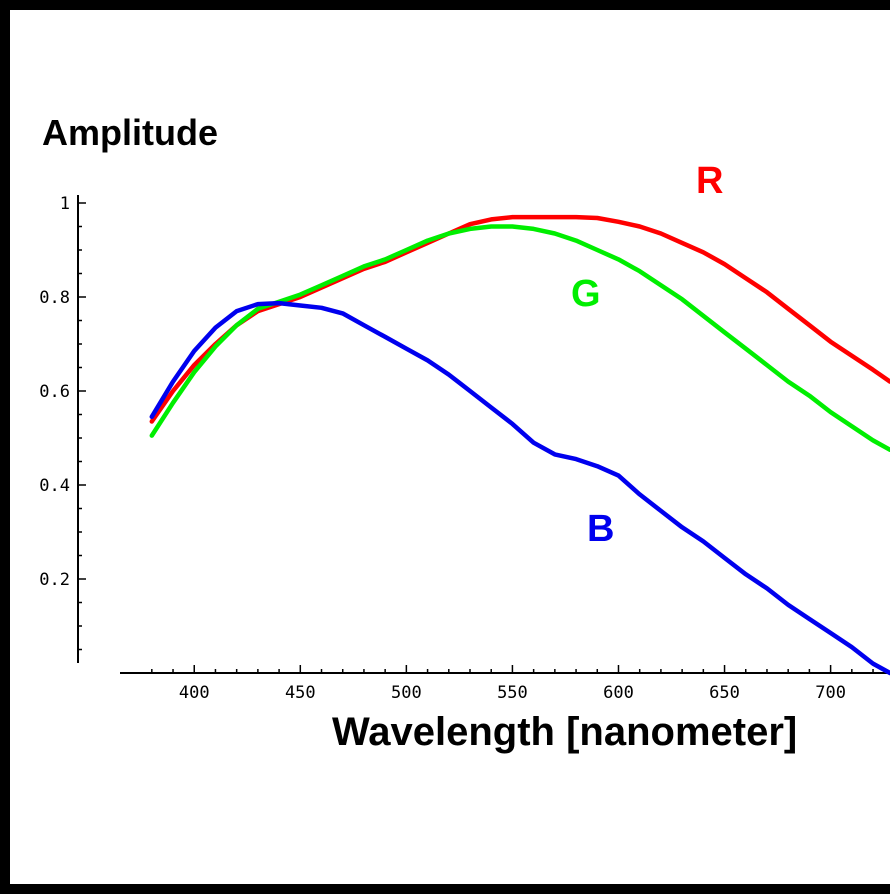 This screenshot has width=890, height=894. I want to click on x-tick-label: 400, so click(194, 693).